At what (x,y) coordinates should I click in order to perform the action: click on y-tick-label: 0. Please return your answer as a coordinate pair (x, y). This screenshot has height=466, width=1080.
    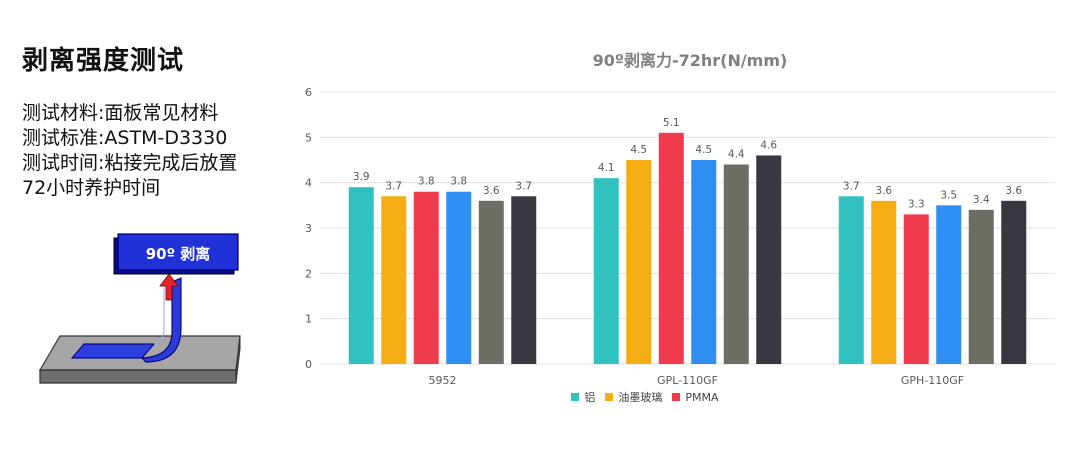
    Looking at the image, I should click on (308, 364).